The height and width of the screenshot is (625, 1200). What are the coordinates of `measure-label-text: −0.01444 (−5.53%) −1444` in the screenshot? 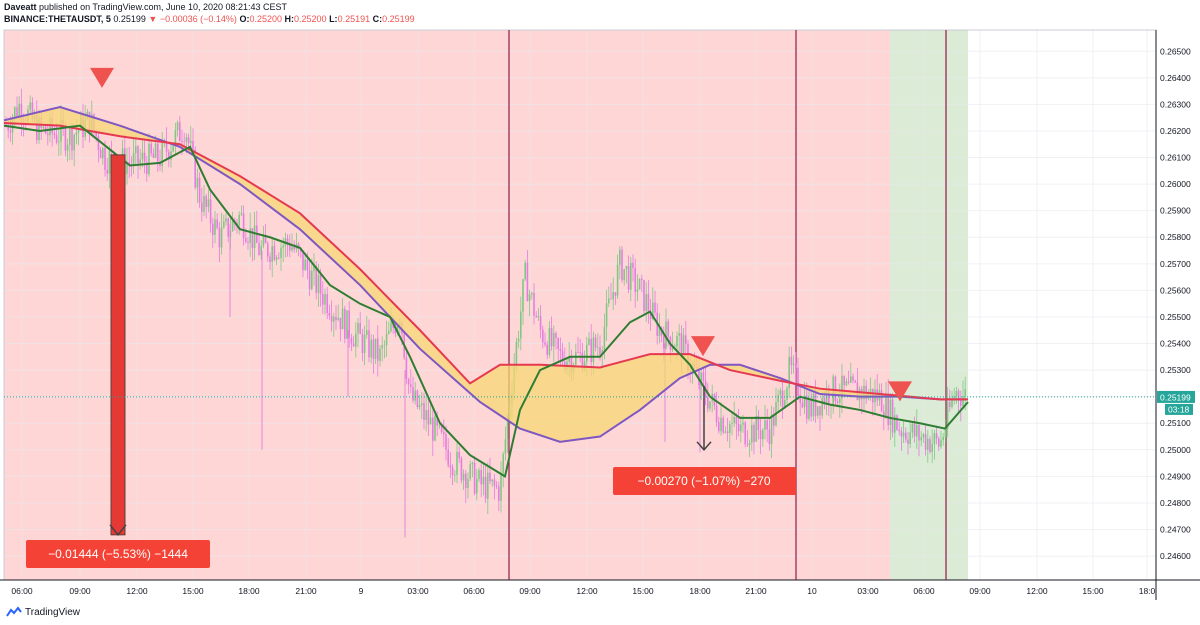 It's located at (118, 554).